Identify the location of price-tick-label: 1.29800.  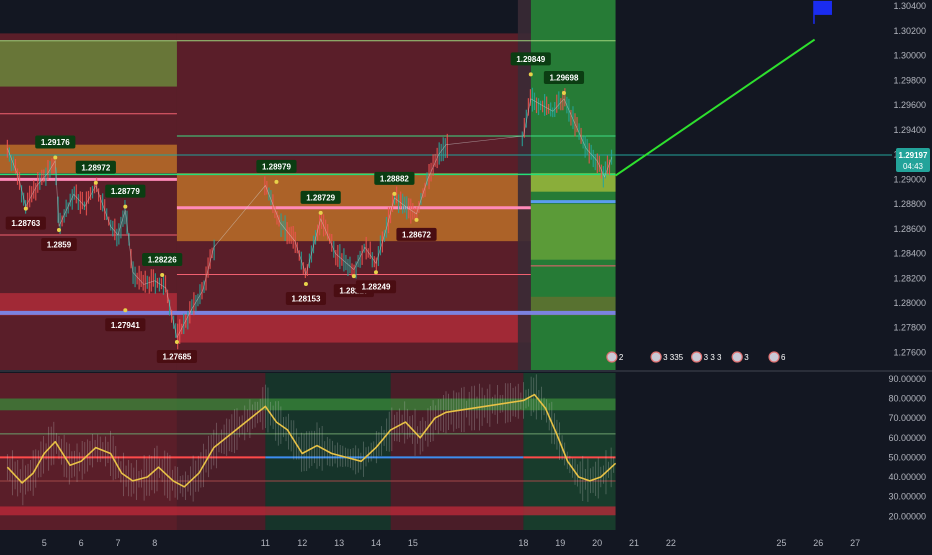
(909, 80).